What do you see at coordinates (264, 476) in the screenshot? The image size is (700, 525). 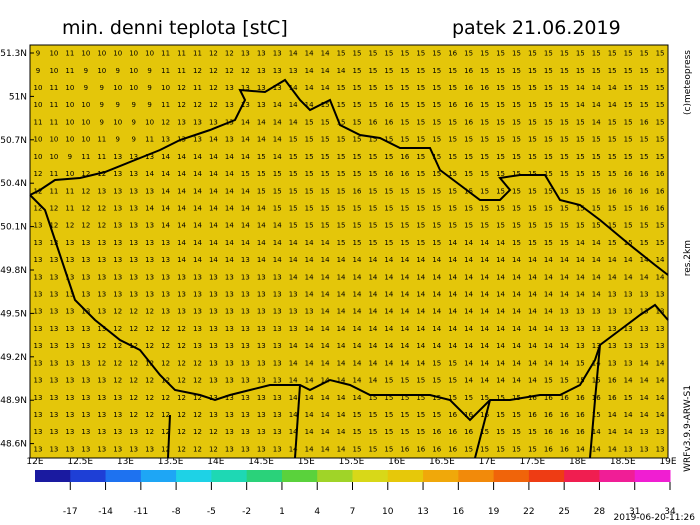 I see `colorbar-swatch` at bounding box center [264, 476].